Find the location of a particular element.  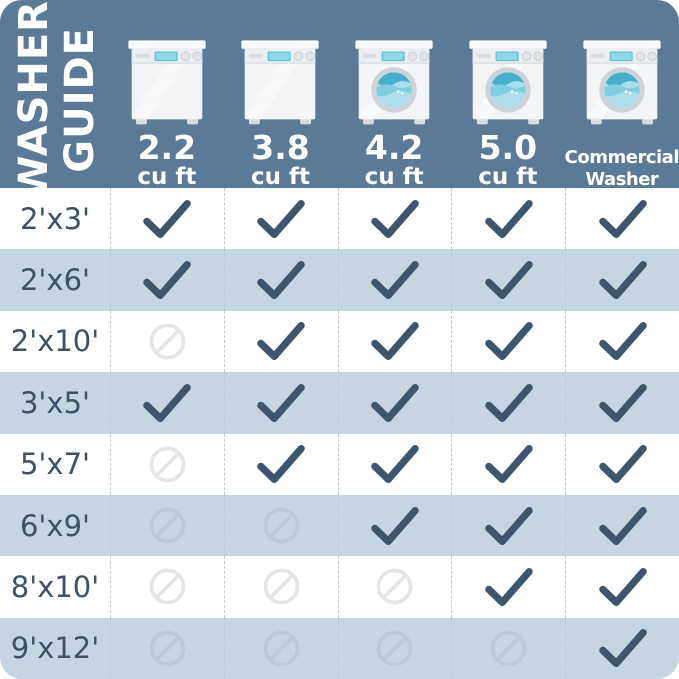

capacity-label: 3.8 cu ft is located at coordinates (280, 161).